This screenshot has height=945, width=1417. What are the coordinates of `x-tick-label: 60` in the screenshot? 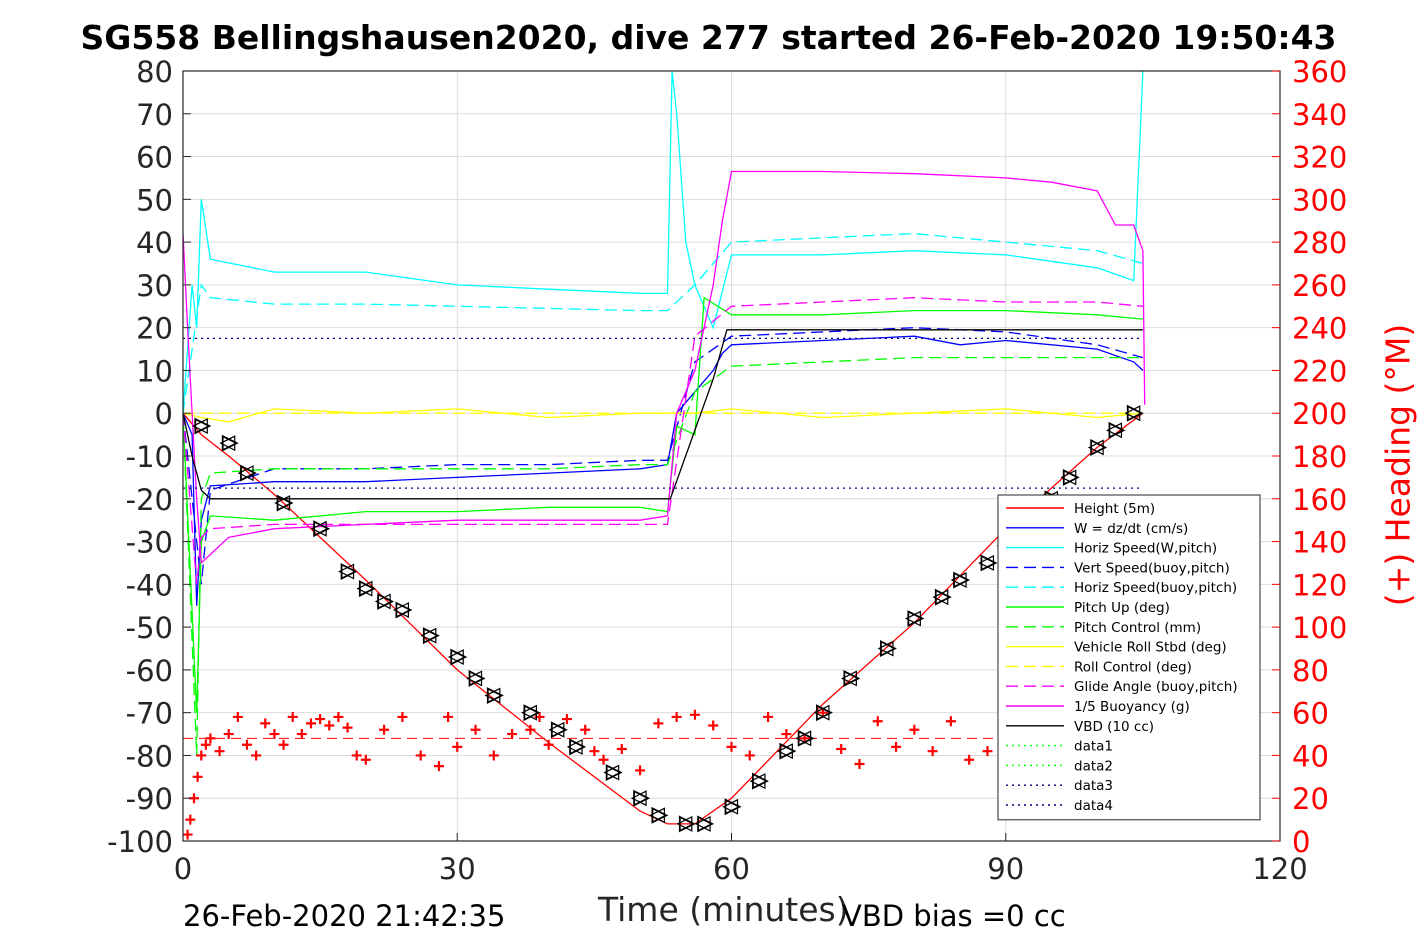 It's located at (731, 869).